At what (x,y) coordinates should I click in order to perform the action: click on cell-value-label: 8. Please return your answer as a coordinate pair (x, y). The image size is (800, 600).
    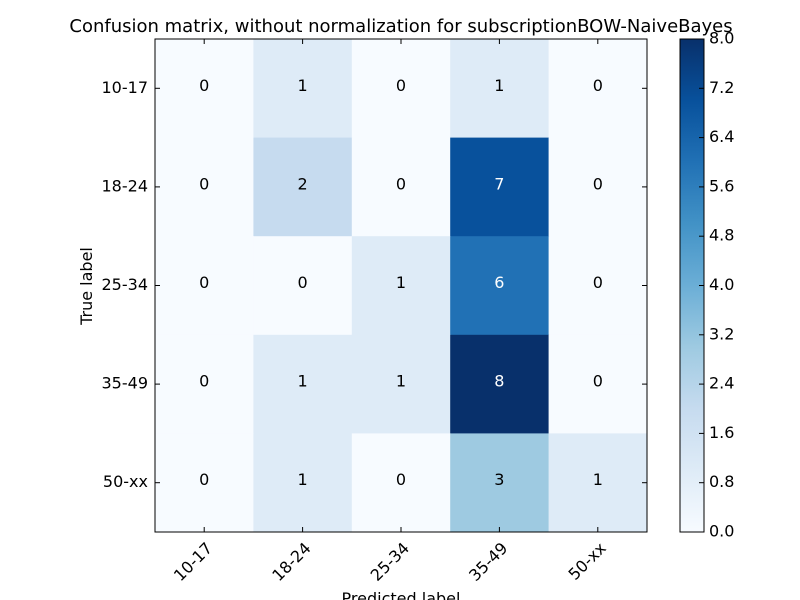
    Looking at the image, I should click on (499, 381).